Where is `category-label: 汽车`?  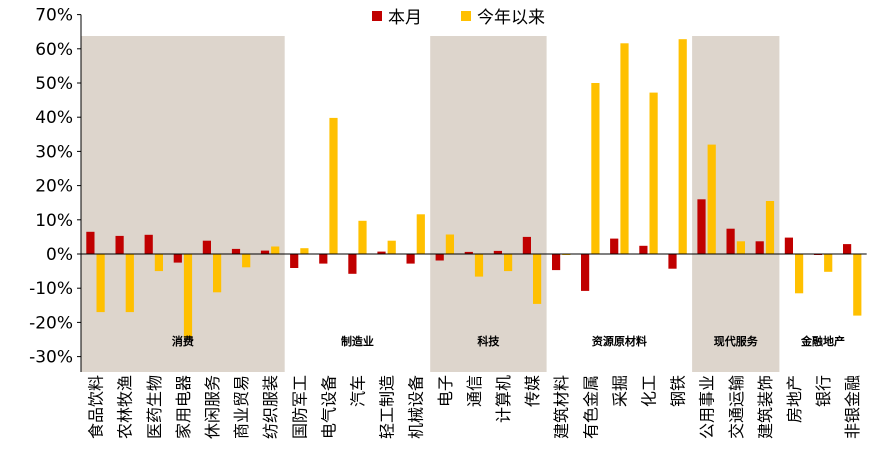
category-label: 汽车 is located at coordinates (357, 391).